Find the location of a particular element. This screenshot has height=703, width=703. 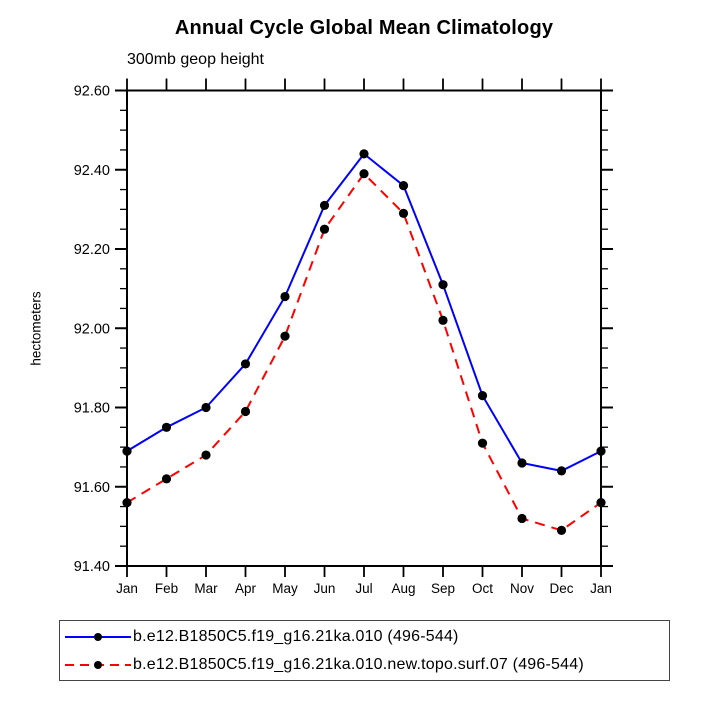

y-tick-label: 92.00 is located at coordinates (92, 329).